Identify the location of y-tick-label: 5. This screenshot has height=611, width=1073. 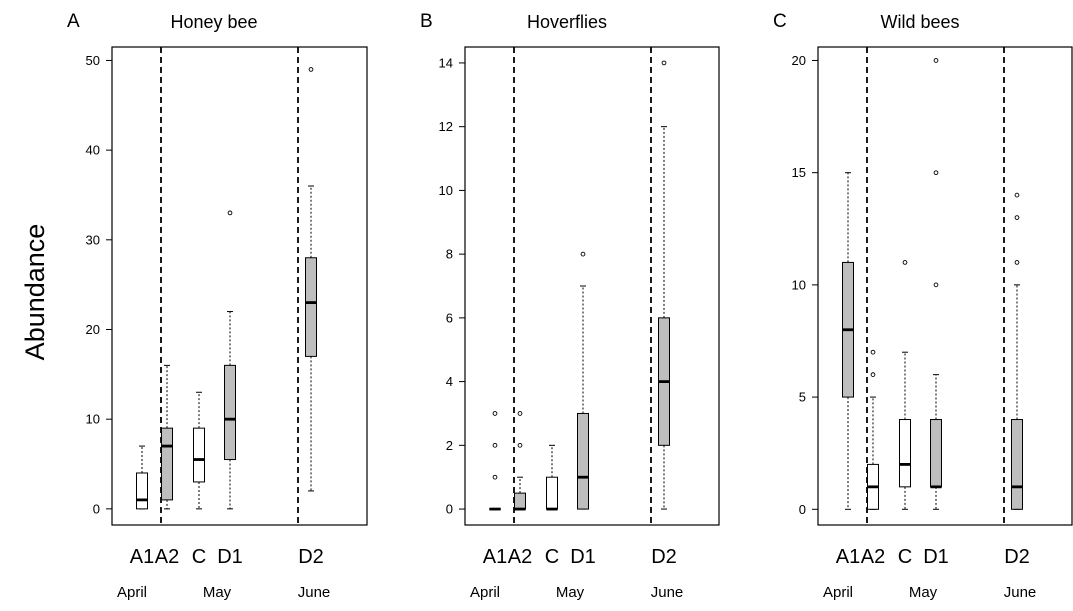
(802, 397).